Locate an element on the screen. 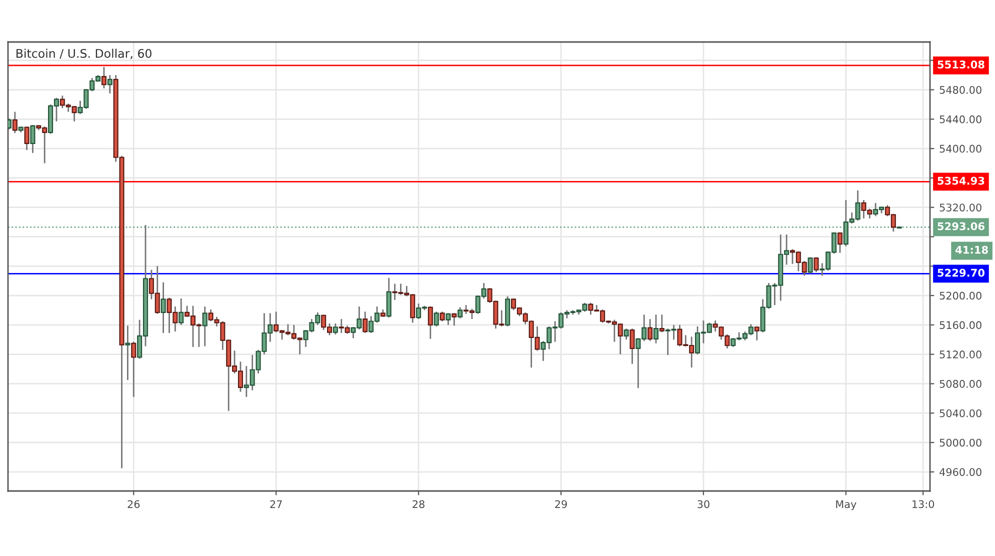 The image size is (995, 556). y-tick-label: 5160.00 is located at coordinates (961, 325).